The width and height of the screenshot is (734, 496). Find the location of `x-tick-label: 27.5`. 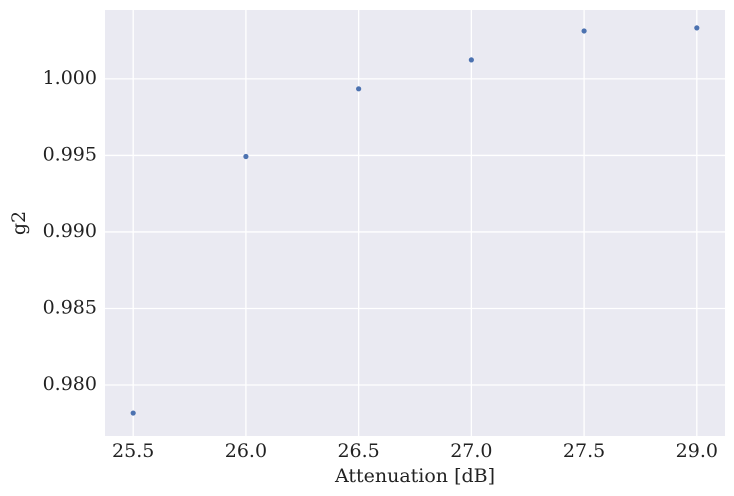

x-tick-label: 27.5 is located at coordinates (584, 451).